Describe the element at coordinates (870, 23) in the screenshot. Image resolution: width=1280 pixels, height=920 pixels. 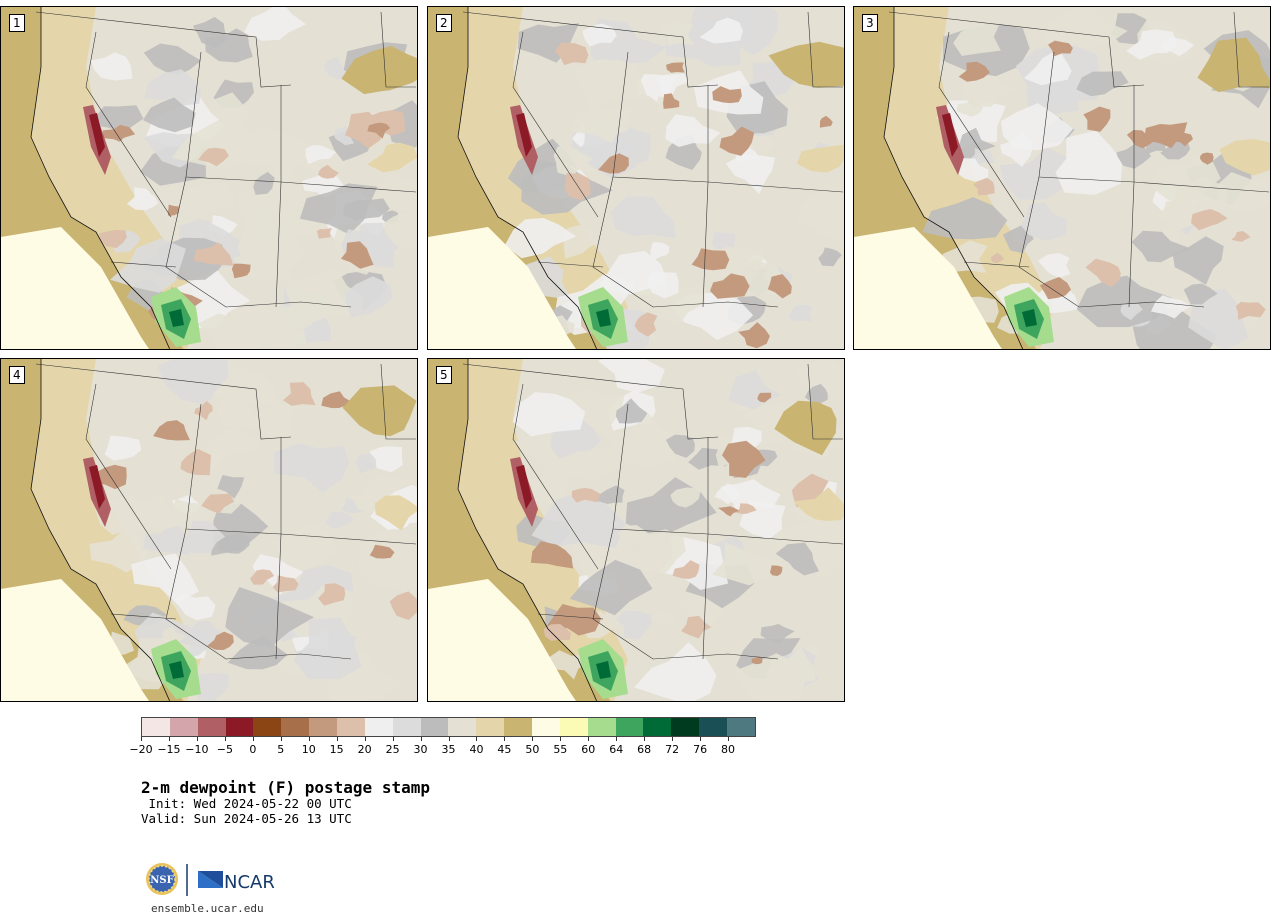
I see `panel-label-3: 3` at that location.